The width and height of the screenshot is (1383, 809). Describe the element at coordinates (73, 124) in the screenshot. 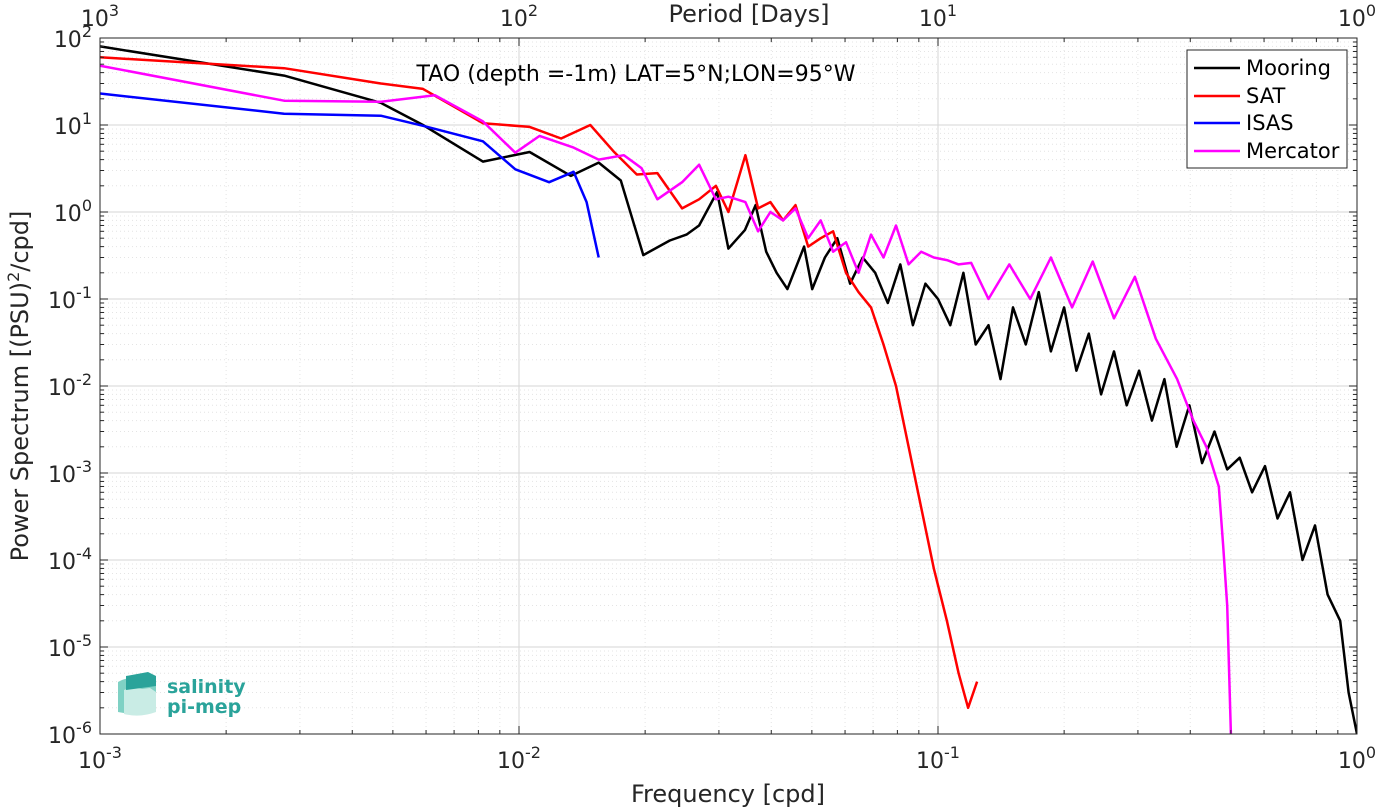

I see `y-tick-label: 10¹` at that location.